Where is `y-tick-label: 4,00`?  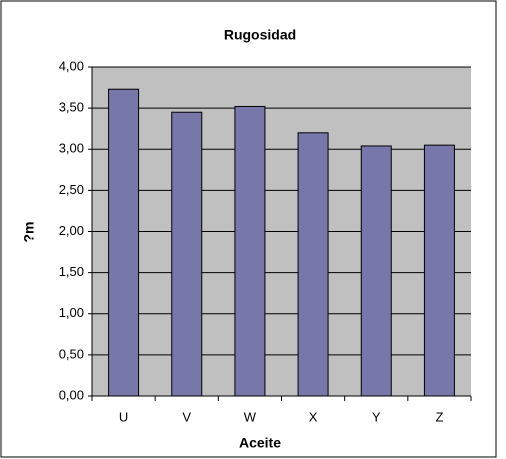
y-tick-label: 4,00 is located at coordinates (71, 65).